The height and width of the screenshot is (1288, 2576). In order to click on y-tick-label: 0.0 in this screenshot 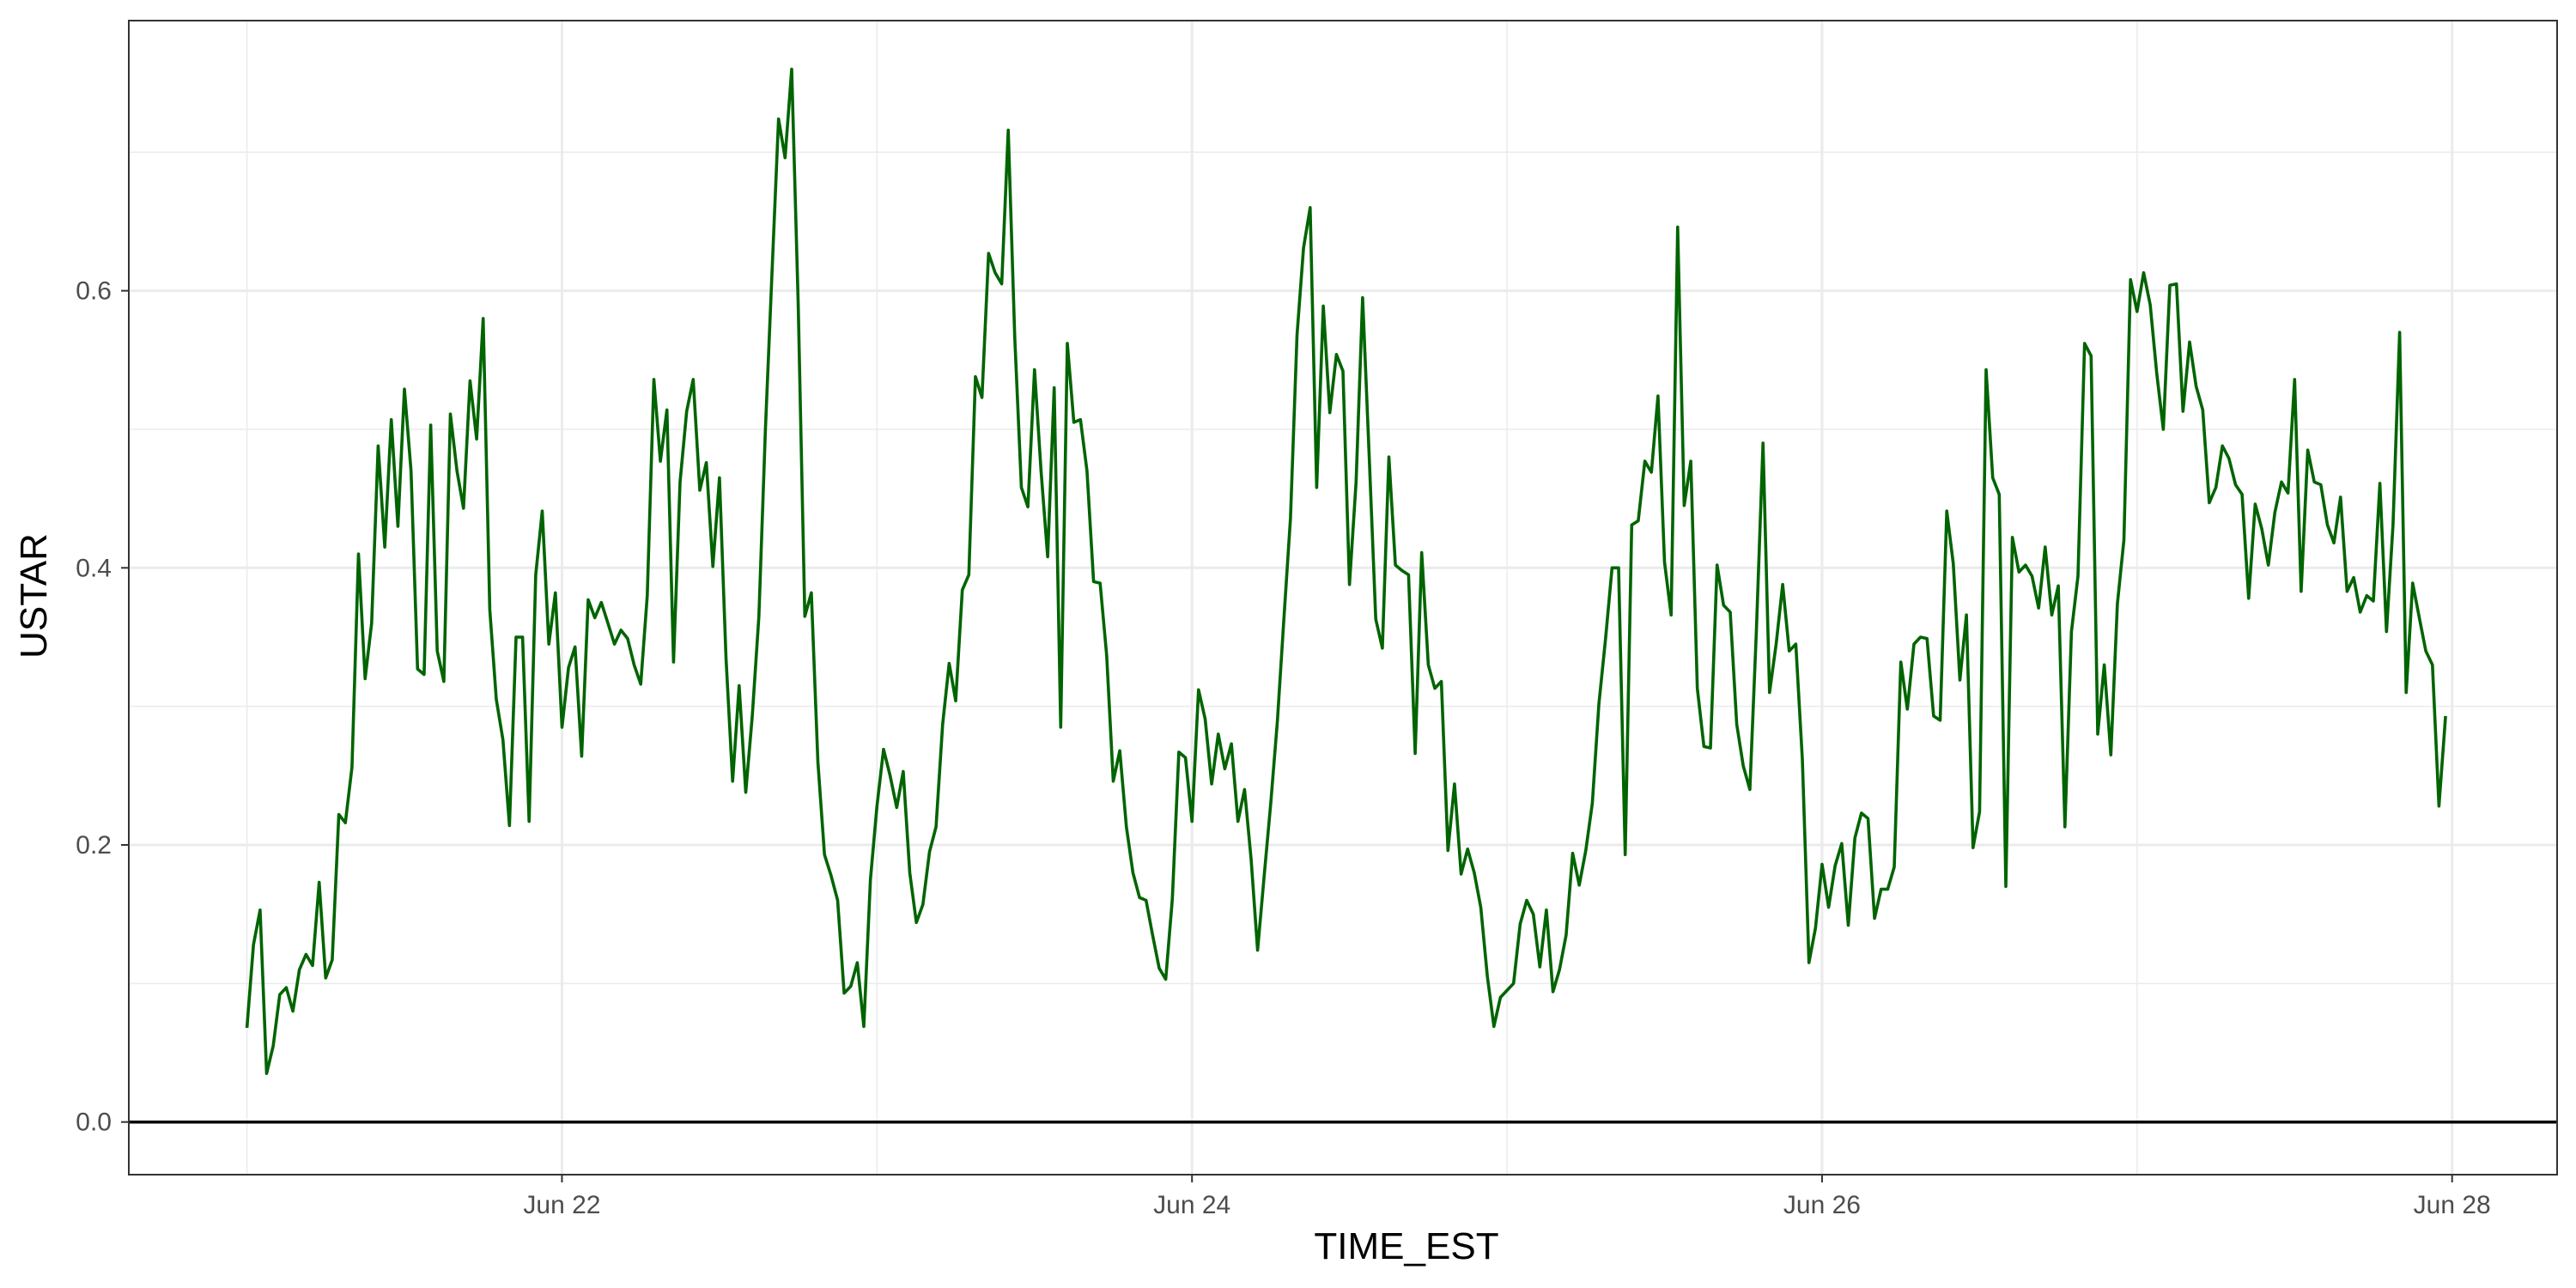, I will do `click(94, 1123)`.